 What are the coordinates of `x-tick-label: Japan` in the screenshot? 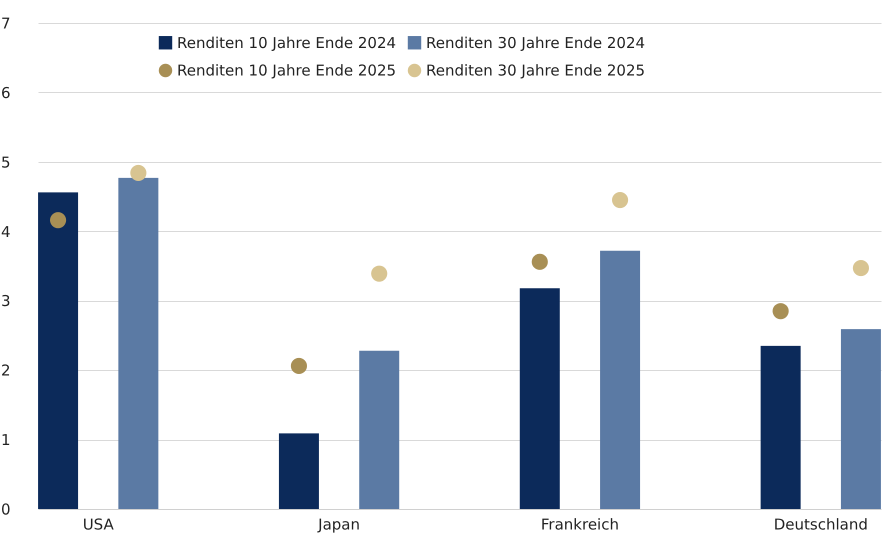 It's located at (338, 524).